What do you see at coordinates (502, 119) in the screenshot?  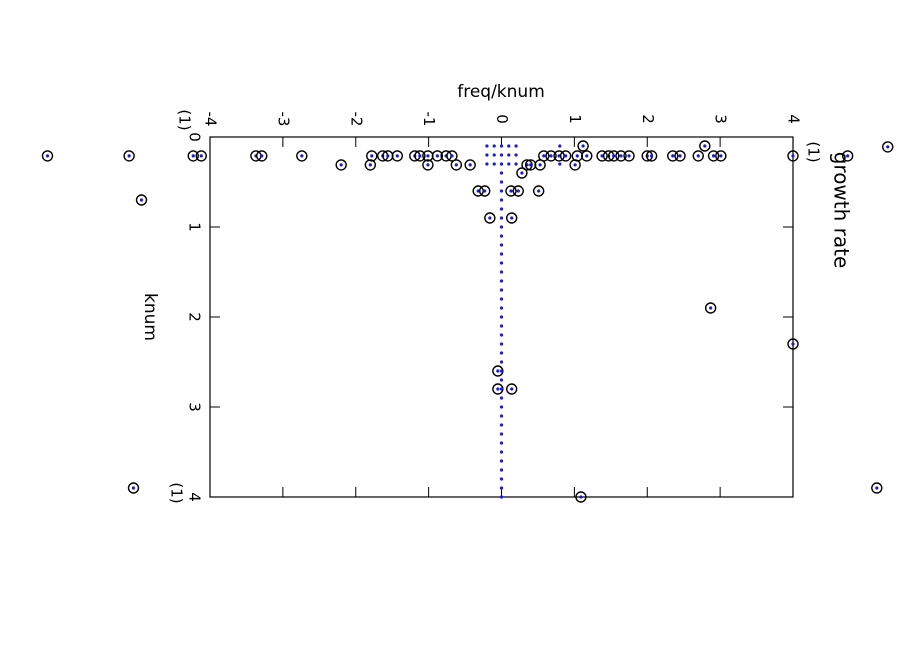 I see `x-tick-label: 0` at bounding box center [502, 119].